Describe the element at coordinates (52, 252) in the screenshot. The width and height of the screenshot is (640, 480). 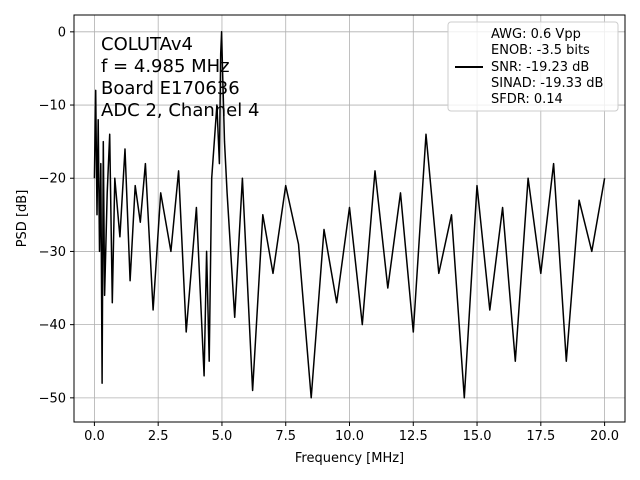
I see `y-tick-label: −30` at that location.